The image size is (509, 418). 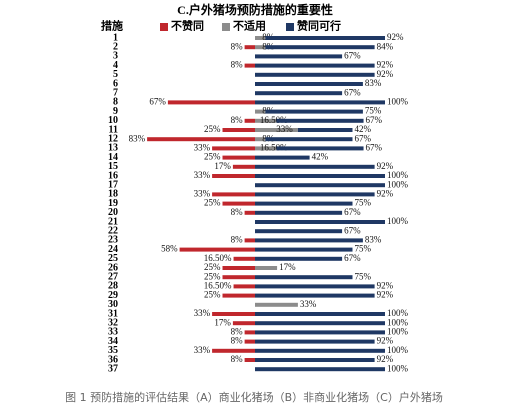 What do you see at coordinates (113, 276) in the screenshot?
I see `y-tick-label: 27` at bounding box center [113, 276].